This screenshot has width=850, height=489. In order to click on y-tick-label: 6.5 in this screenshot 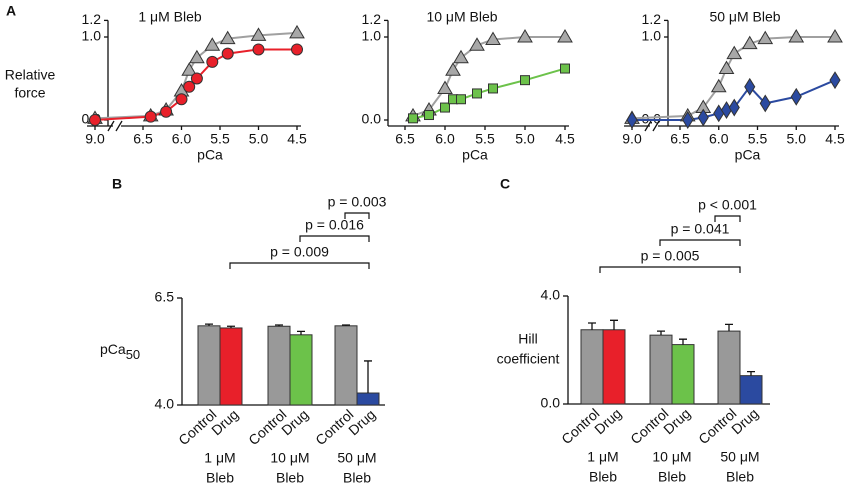, I will do `click(165, 297)`.